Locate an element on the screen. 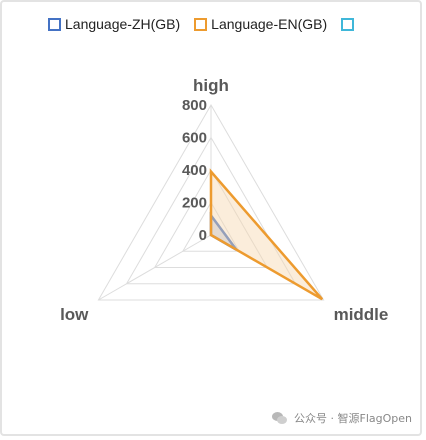  legend-swatch-en is located at coordinates (201, 24).